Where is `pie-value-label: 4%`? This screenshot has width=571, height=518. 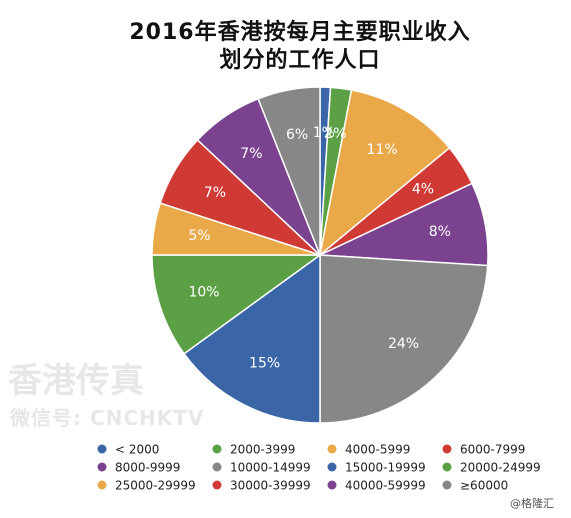 pie-value-label: 4% is located at coordinates (423, 190).